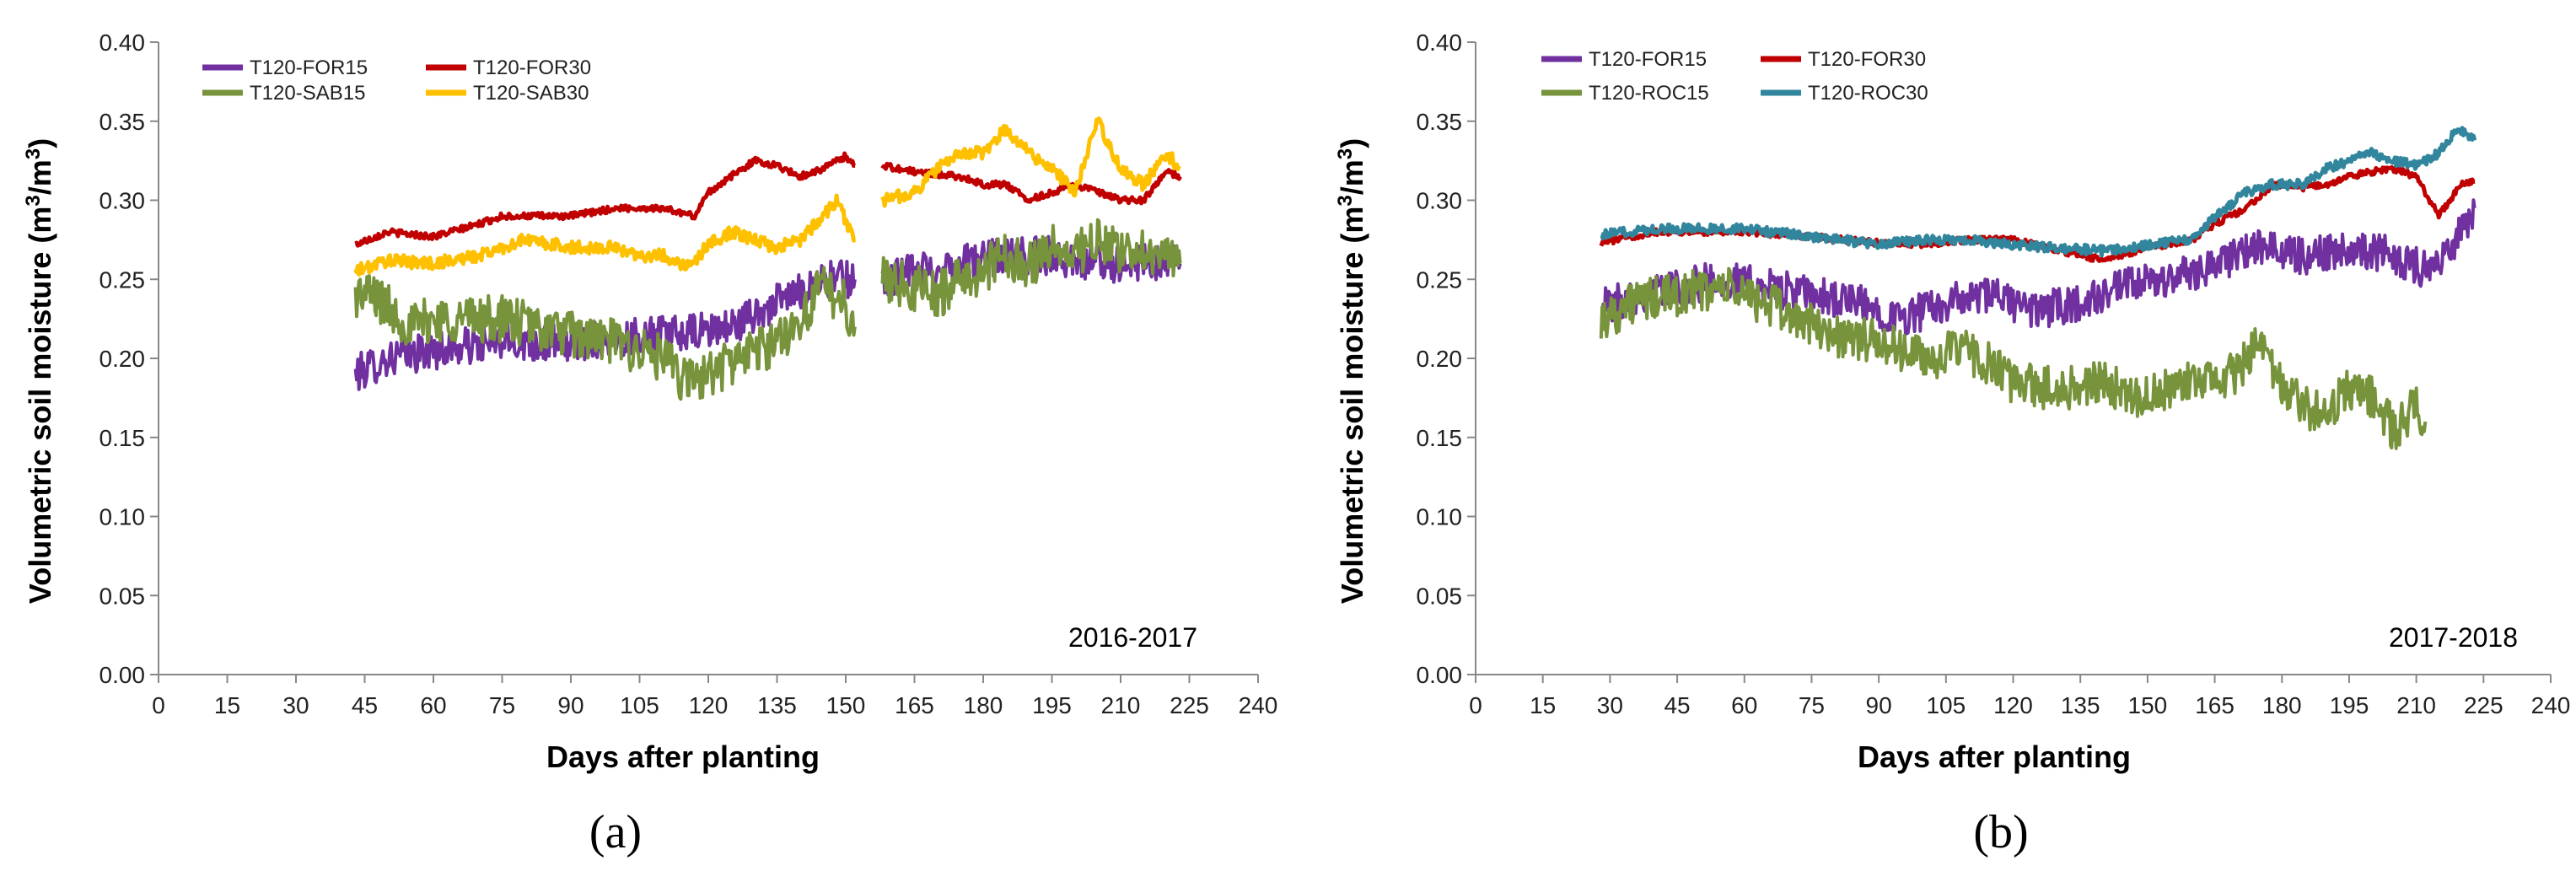 The image size is (2576, 882). I want to click on panel-label: (b), so click(2000, 832).